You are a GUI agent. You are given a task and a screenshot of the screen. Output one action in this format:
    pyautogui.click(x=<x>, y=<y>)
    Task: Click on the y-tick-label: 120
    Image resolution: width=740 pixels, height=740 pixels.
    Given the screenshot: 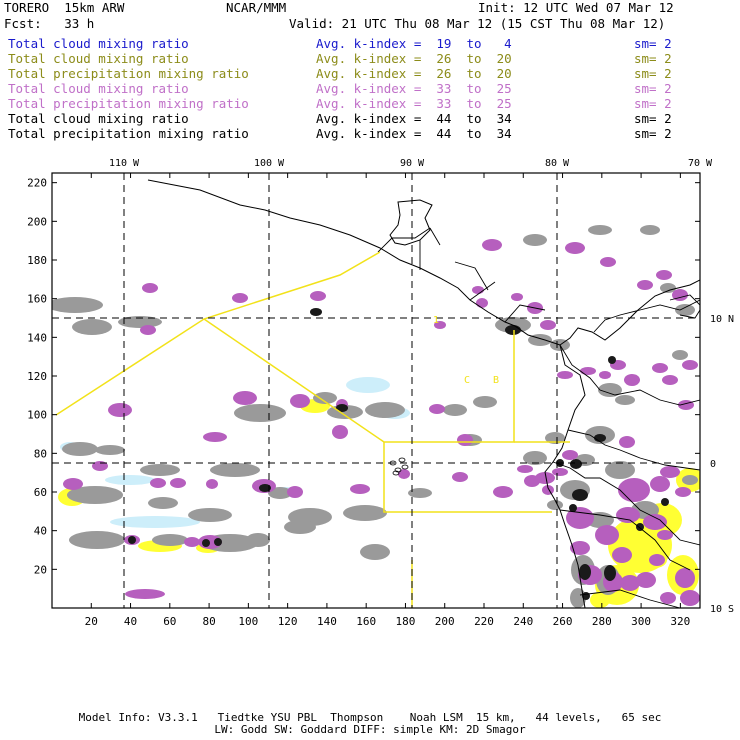 What is the action you would take?
    pyautogui.click(x=37, y=376)
    